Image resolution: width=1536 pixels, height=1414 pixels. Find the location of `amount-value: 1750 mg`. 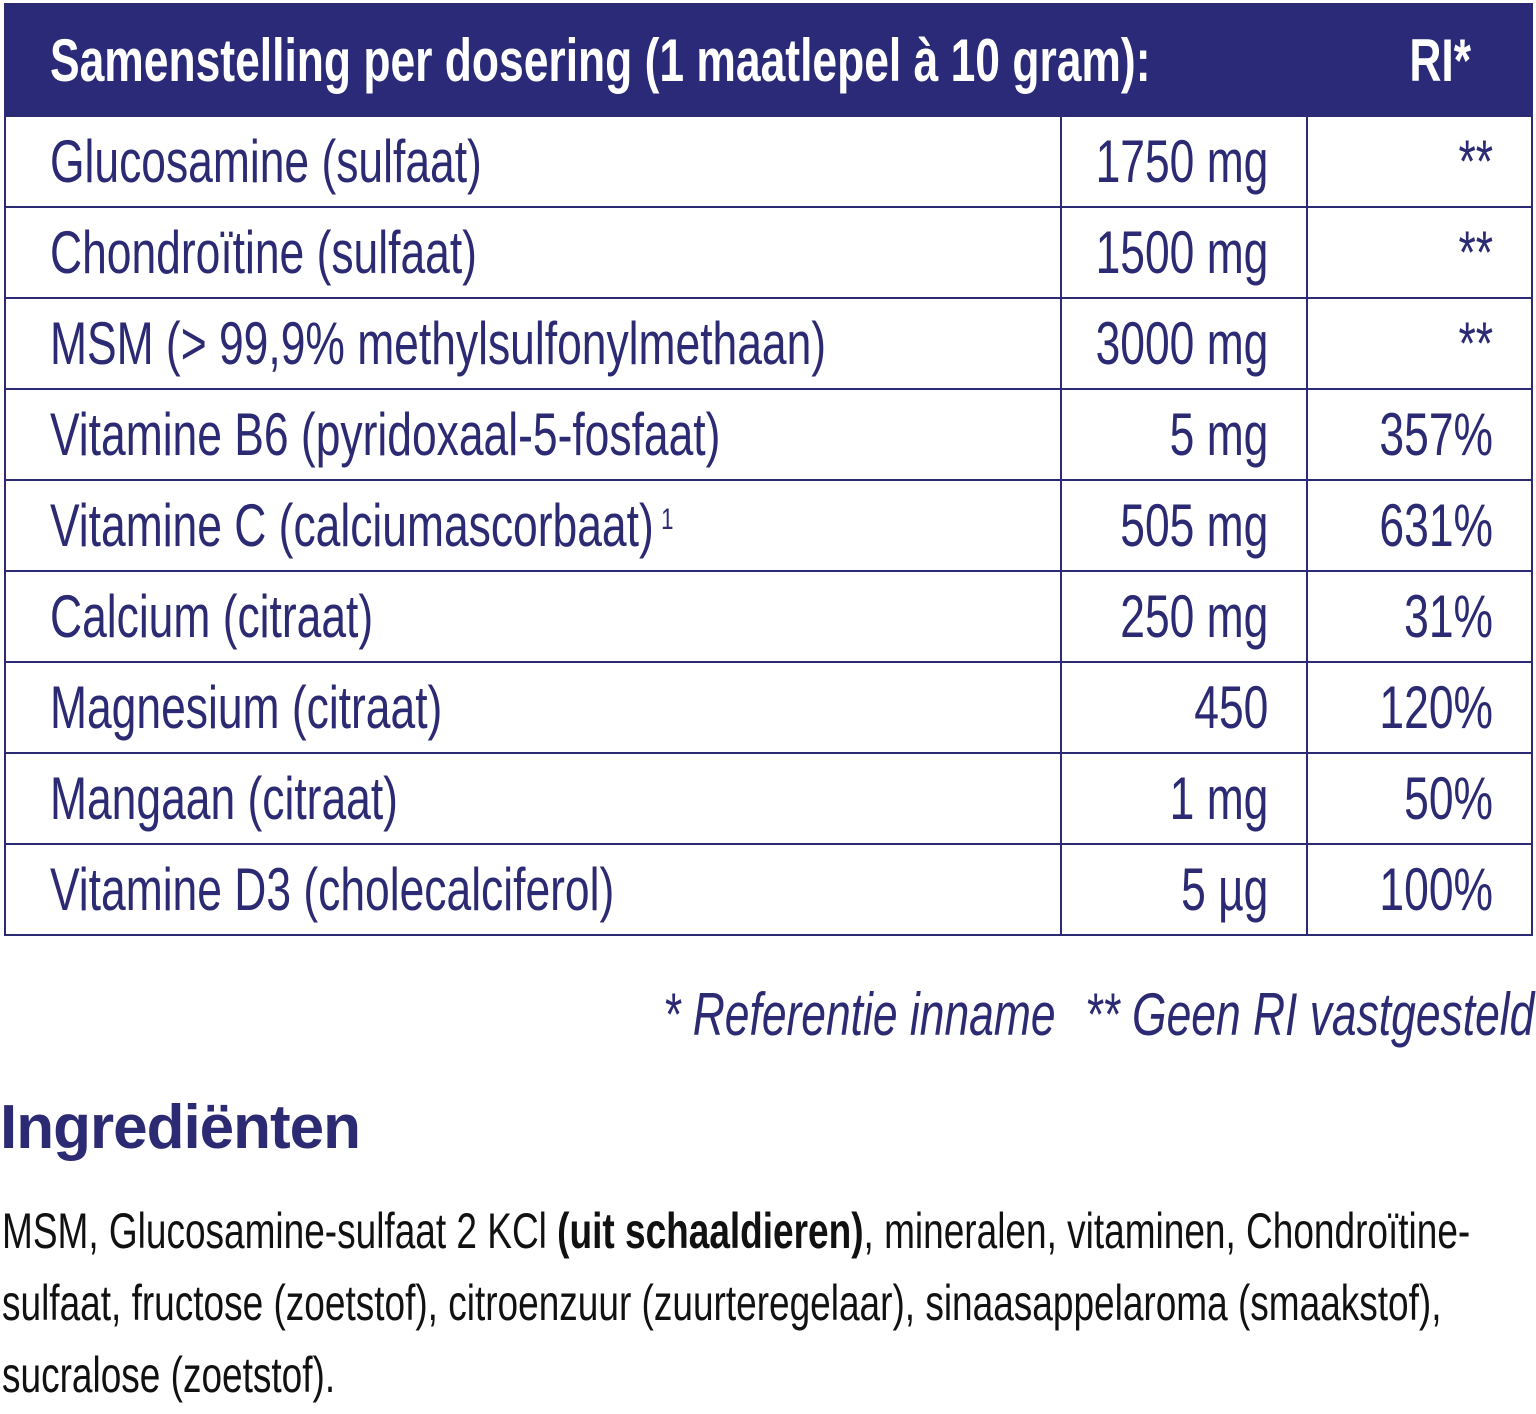

amount-value: 1750 mg is located at coordinates (1181, 161).